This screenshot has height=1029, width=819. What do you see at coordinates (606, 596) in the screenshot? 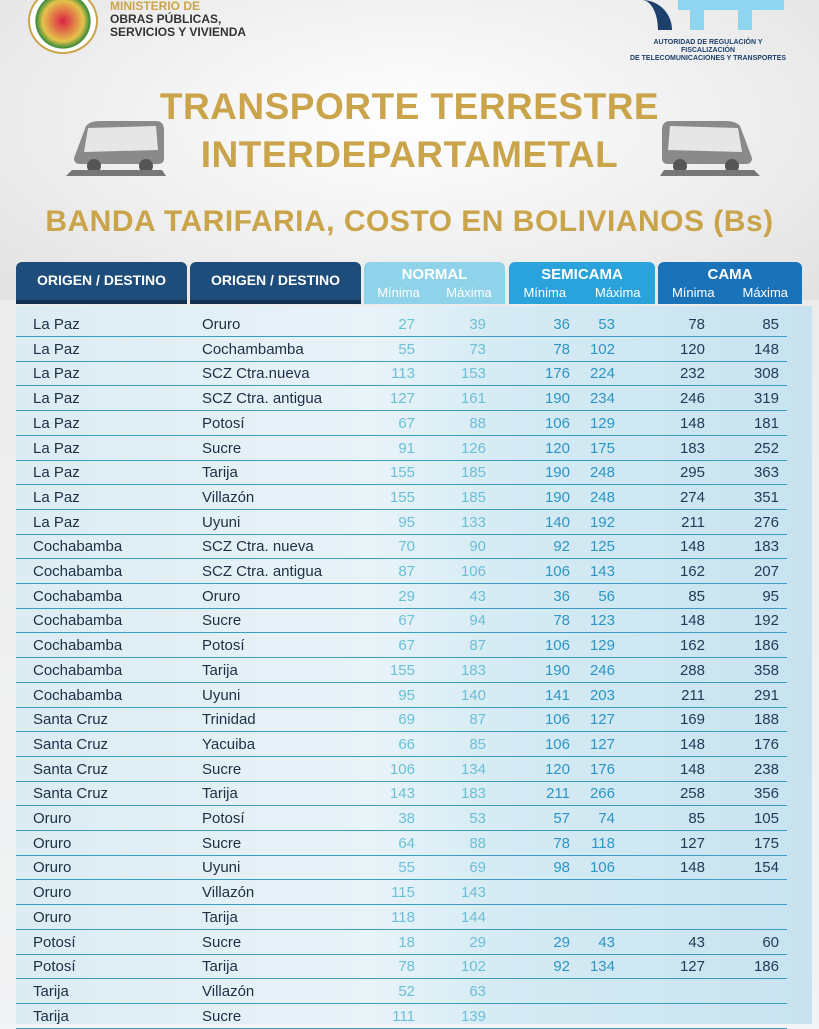
I see `semicama-max-cell: 56` at bounding box center [606, 596].